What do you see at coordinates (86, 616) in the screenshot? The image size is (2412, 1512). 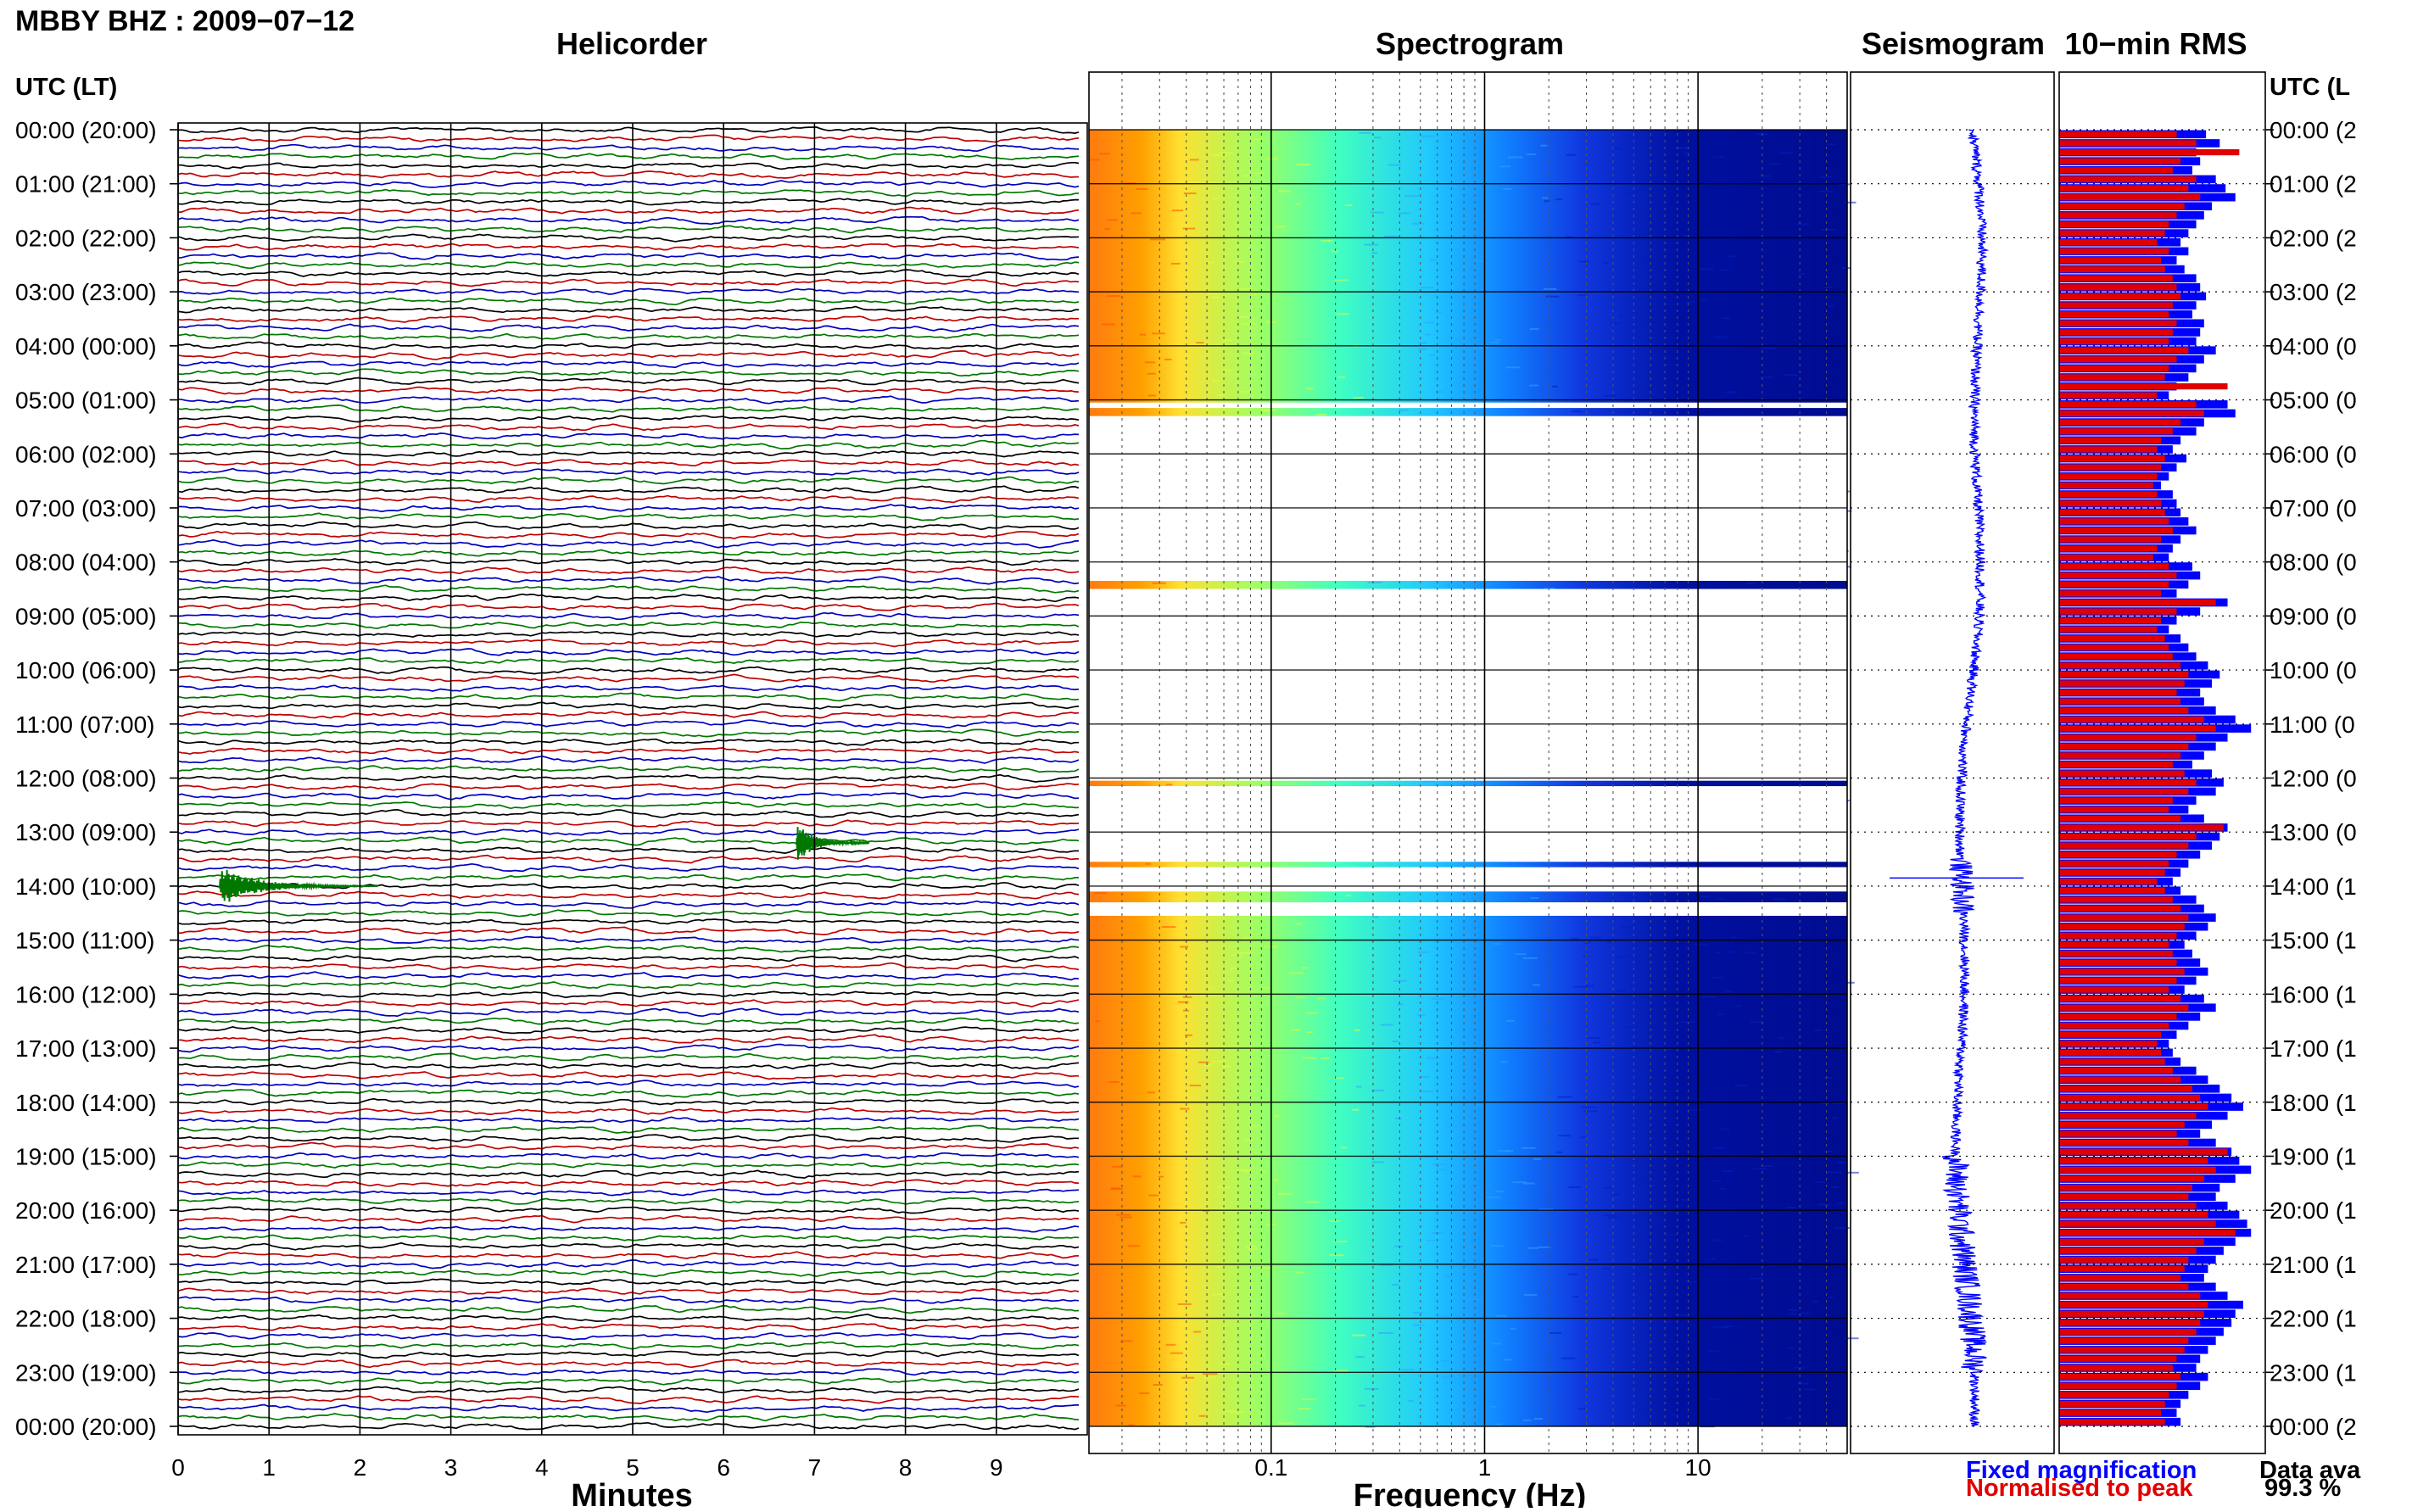 I see `hour-label-left: 09:00 (05:00)` at bounding box center [86, 616].